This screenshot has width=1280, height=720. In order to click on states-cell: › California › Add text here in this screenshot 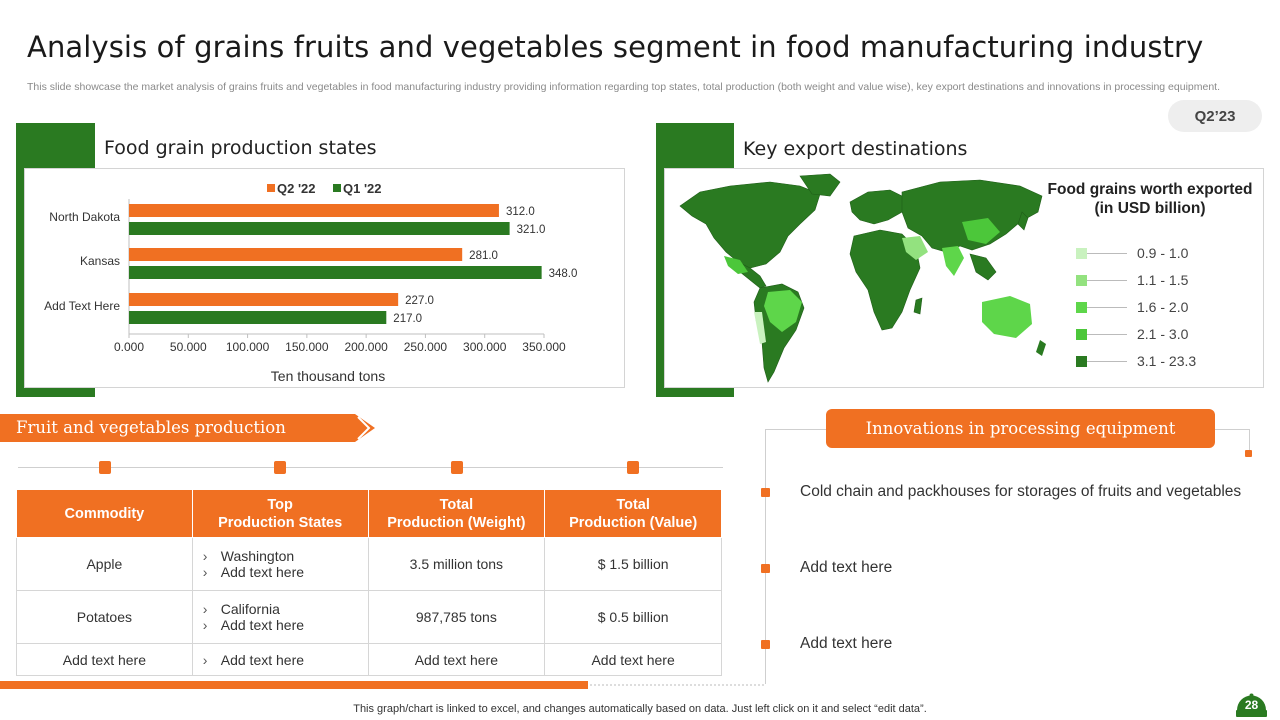, I will do `click(280, 617)`.